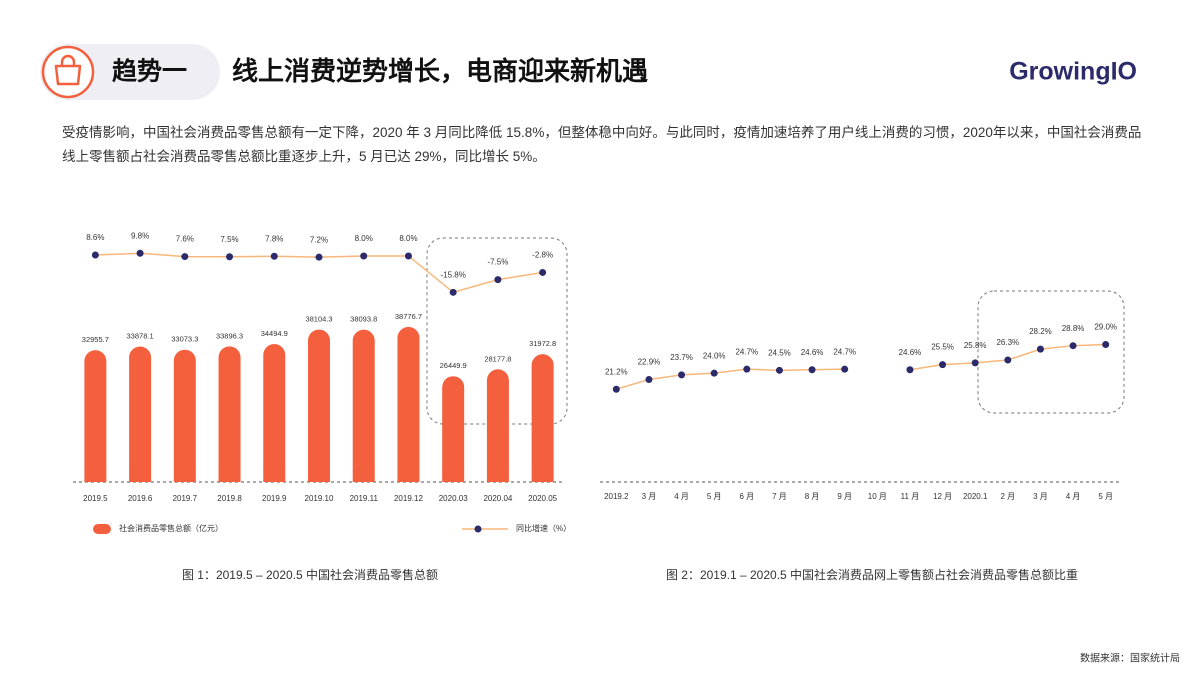 The width and height of the screenshot is (1200, 675). I want to click on x-tick-label: 2 月, so click(1007, 496).